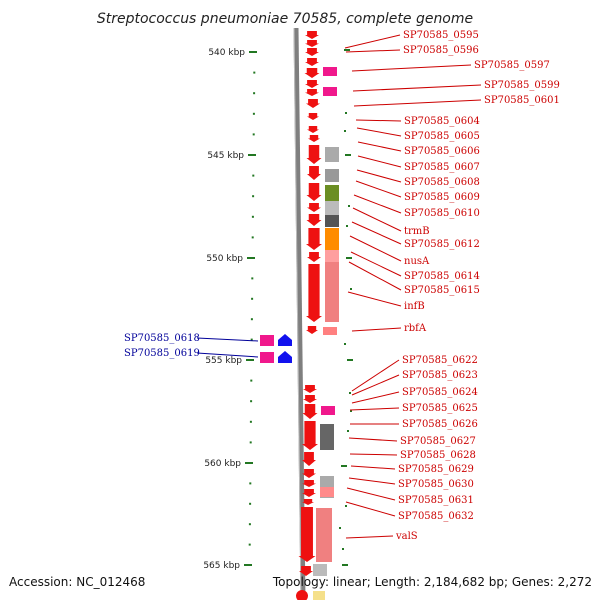 This screenshot has width=600, height=600. I want to click on gene-label: SP70585_0623, so click(440, 375).